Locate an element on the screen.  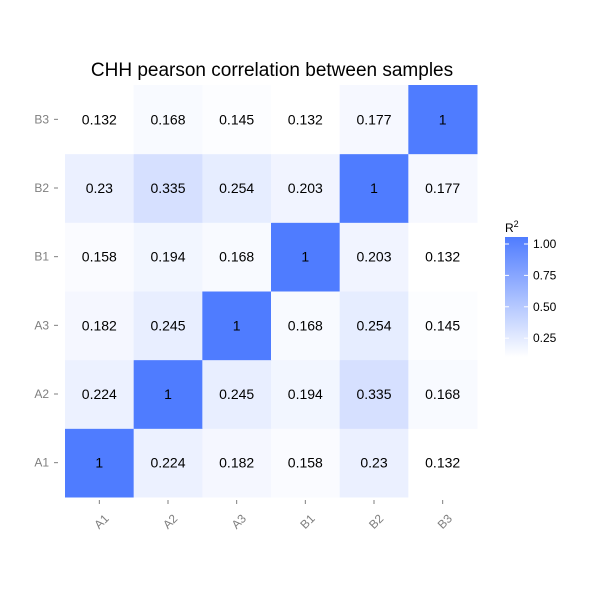
legend-tick-label: 0.25 is located at coordinates (545, 338).